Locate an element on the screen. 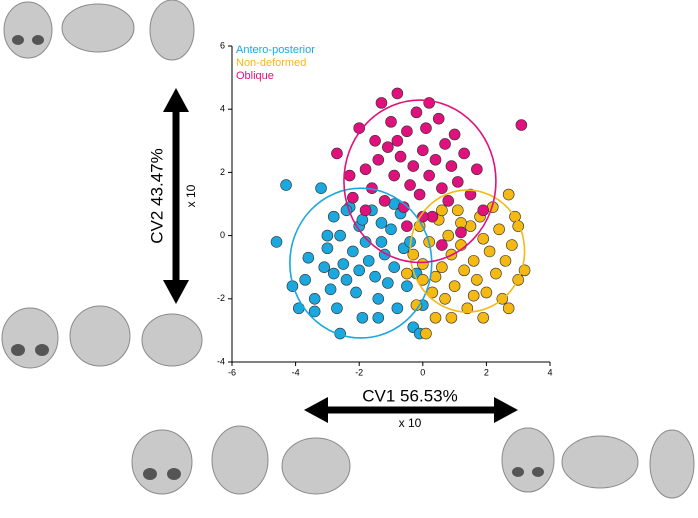 This screenshot has height=518, width=698. y-tick-label: 4 is located at coordinates (222, 109).